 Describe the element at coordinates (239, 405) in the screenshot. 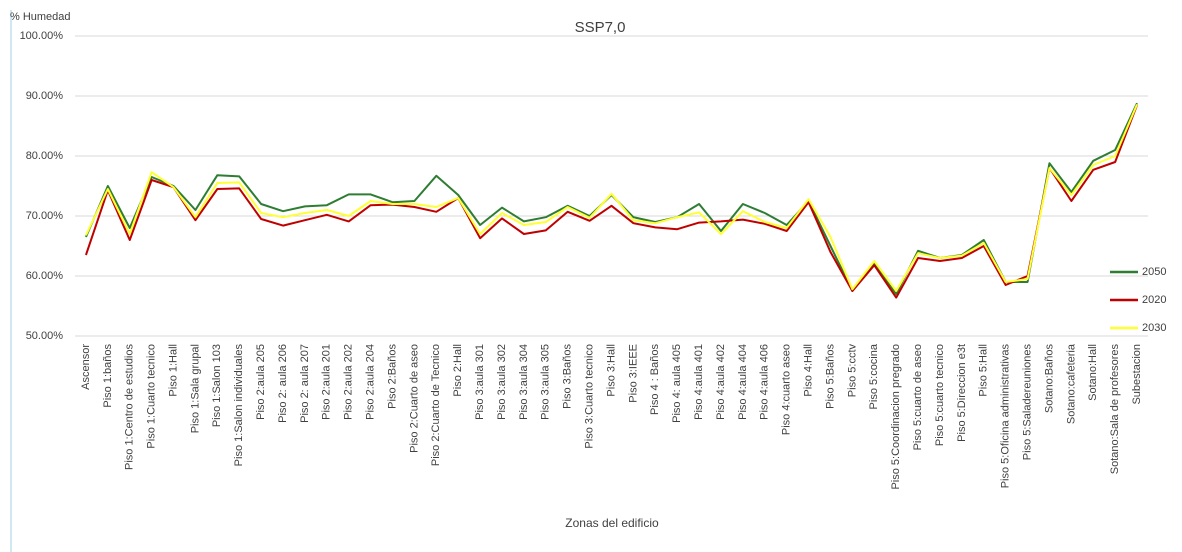

I see `x-tick-label: Piso 1:Salon individuales` at that location.